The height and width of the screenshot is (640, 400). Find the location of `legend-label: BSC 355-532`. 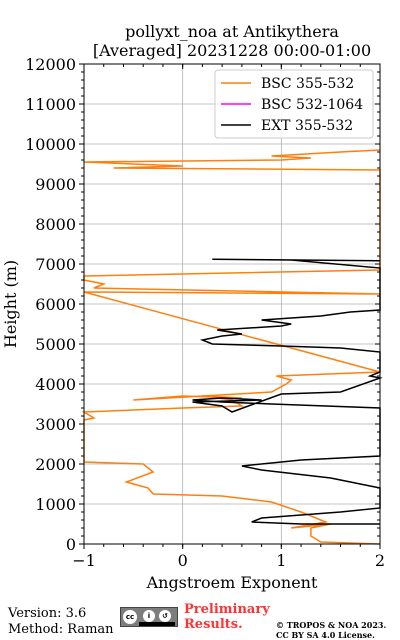

legend-label: BSC 355-532 is located at coordinates (307, 84).